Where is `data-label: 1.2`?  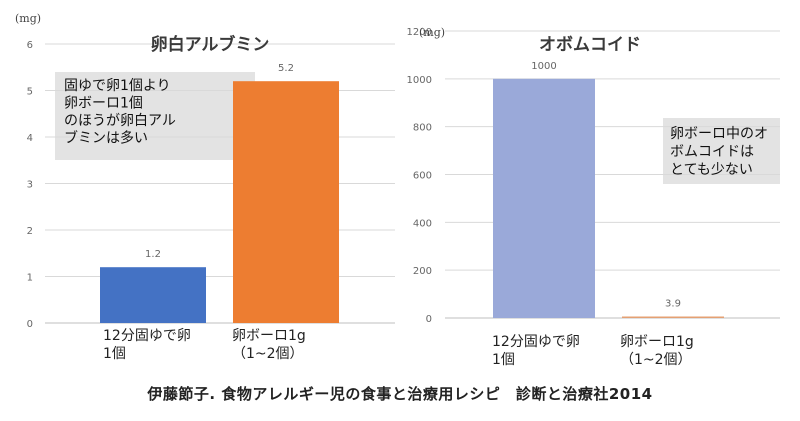
data-label: 1.2 is located at coordinates (153, 254).